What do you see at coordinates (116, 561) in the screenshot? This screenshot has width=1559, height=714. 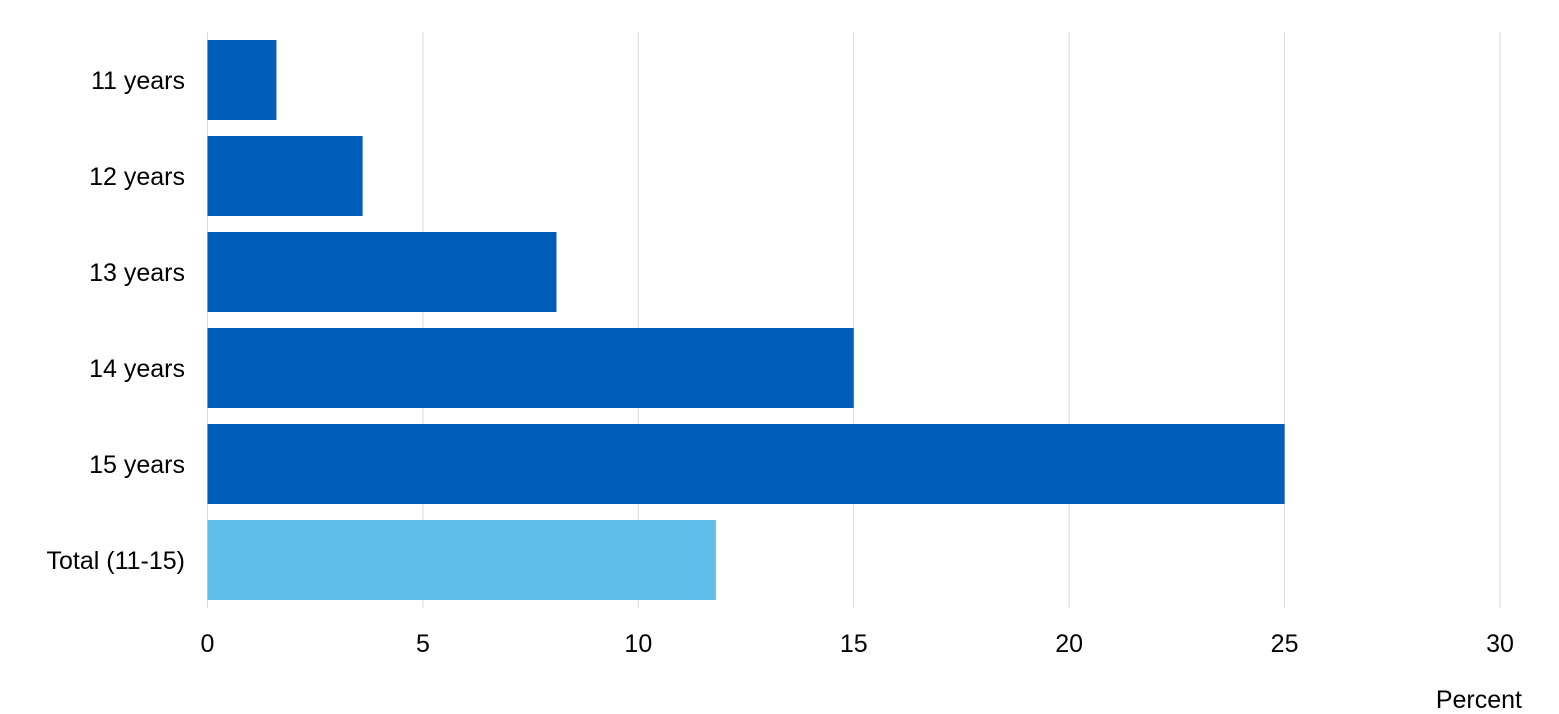 I see `category-label: Total (11-15)` at bounding box center [116, 561].